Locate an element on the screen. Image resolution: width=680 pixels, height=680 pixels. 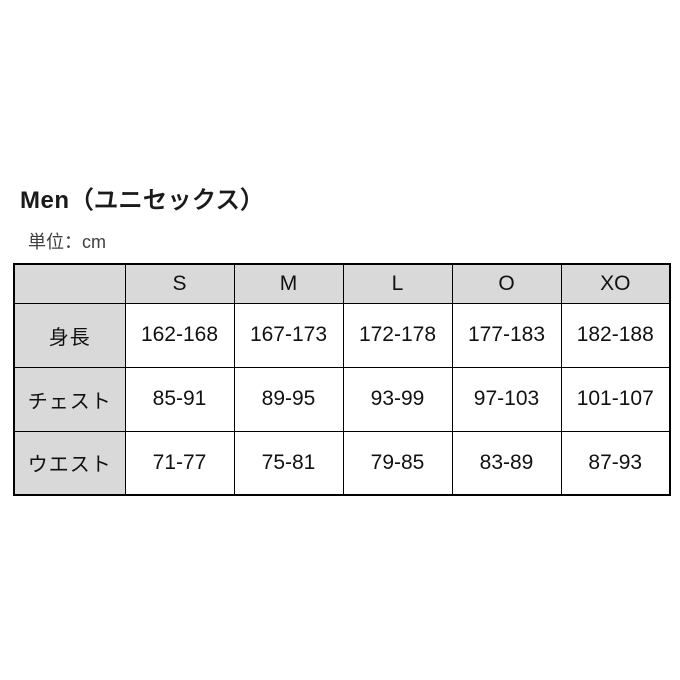
cell-waist-m: 75-81 is located at coordinates (288, 463).